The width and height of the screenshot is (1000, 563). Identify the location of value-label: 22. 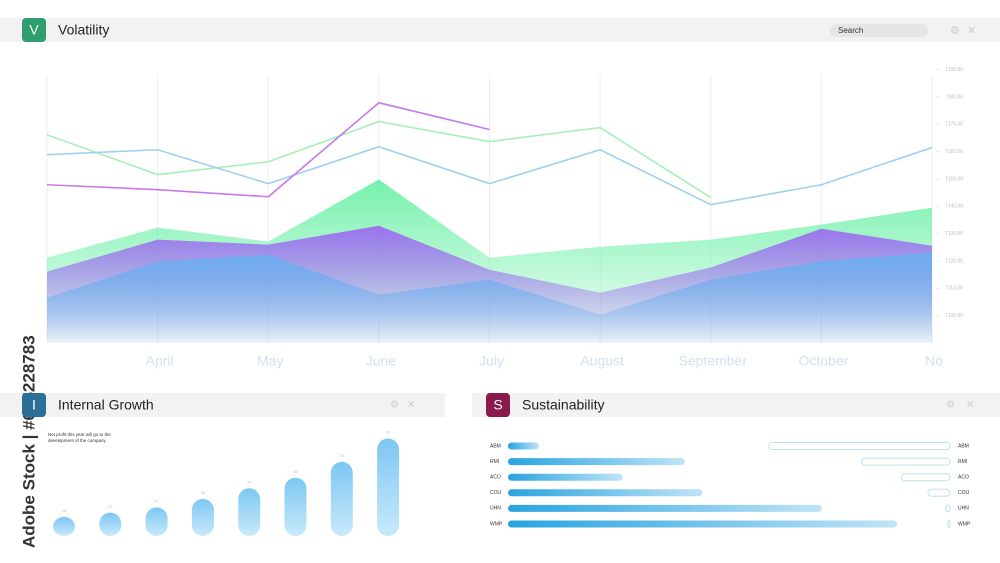
(110, 506).